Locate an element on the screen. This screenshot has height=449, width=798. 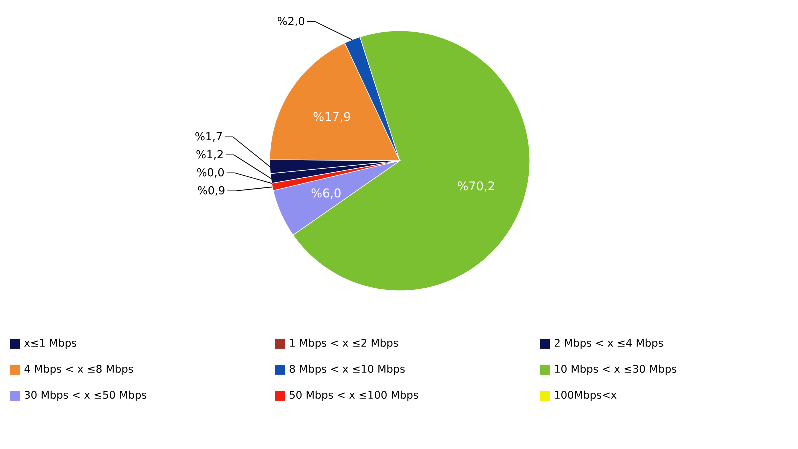
data-label: %6,0 is located at coordinates (326, 193).